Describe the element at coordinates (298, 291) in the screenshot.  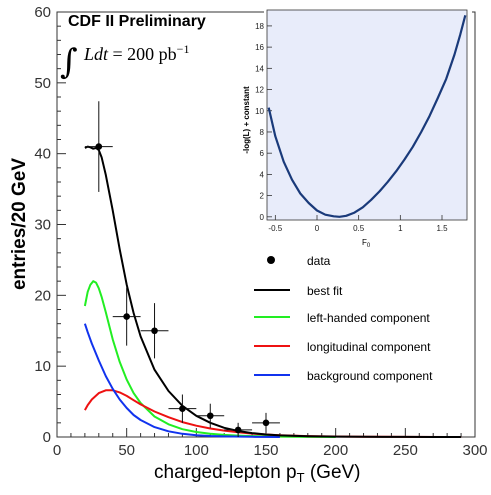
I see `legend-item-best-fit: best fit` at that location.